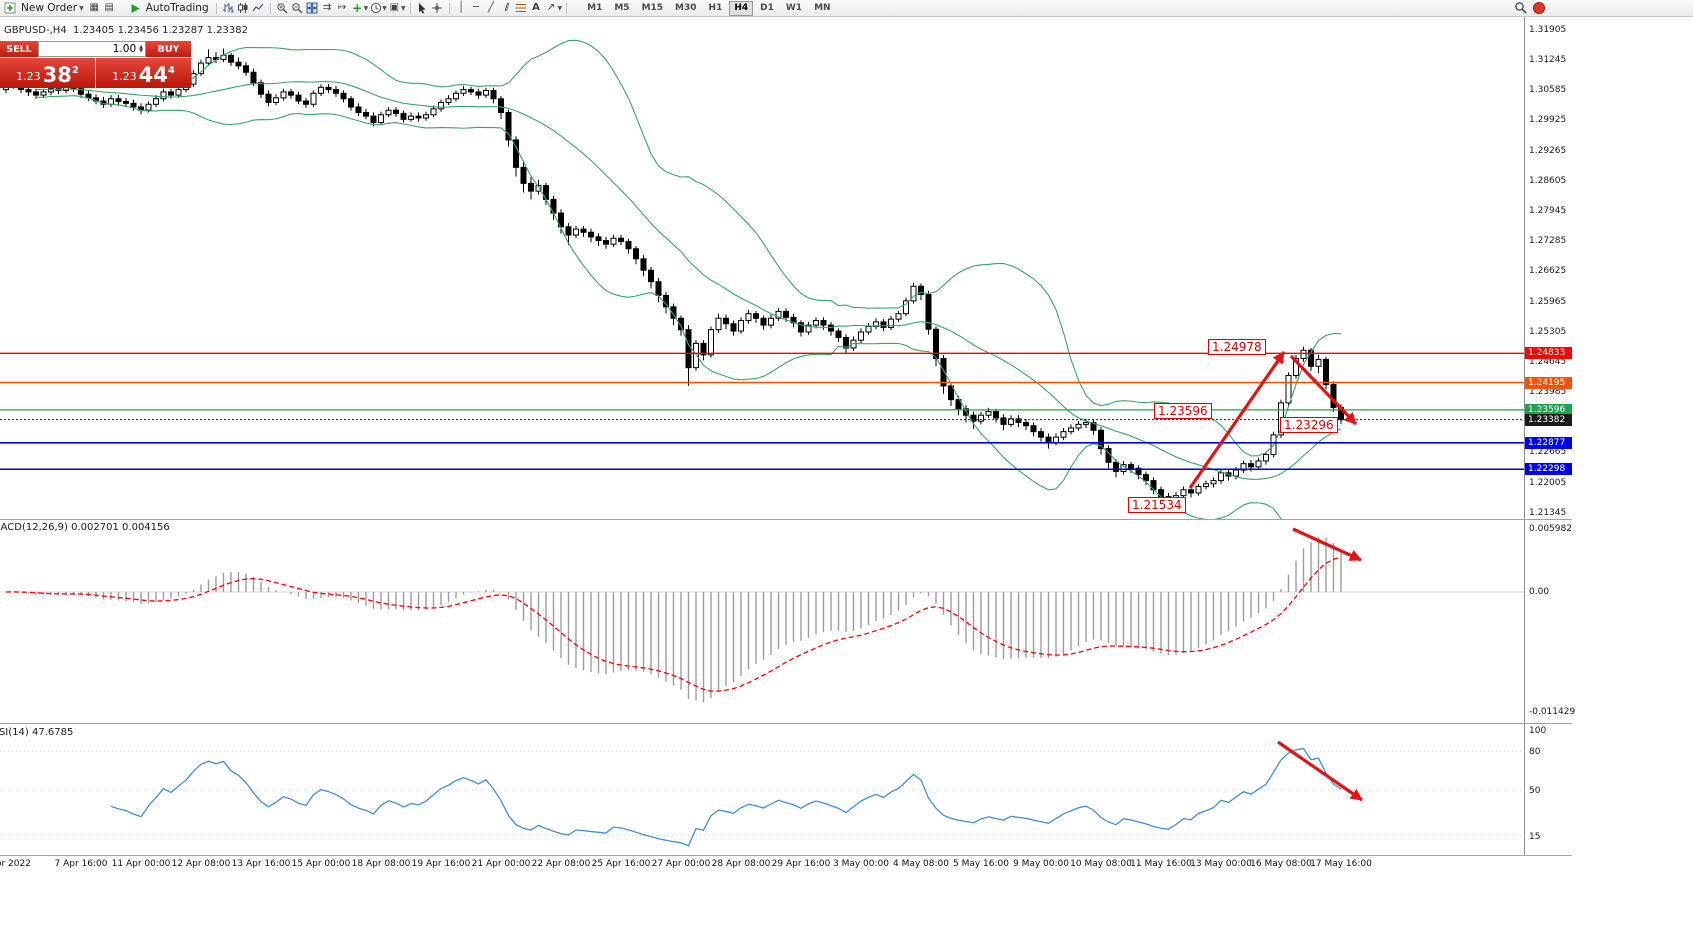  Describe the element at coordinates (15, 864) in the screenshot. I see `time-axis-label: 6 Apr 2022` at that location.